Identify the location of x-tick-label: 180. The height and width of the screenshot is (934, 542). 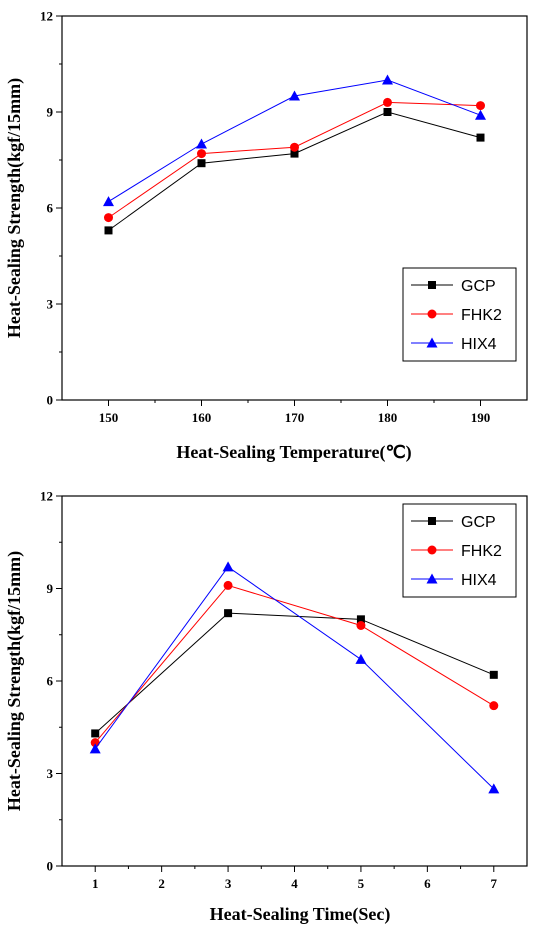
(388, 417).